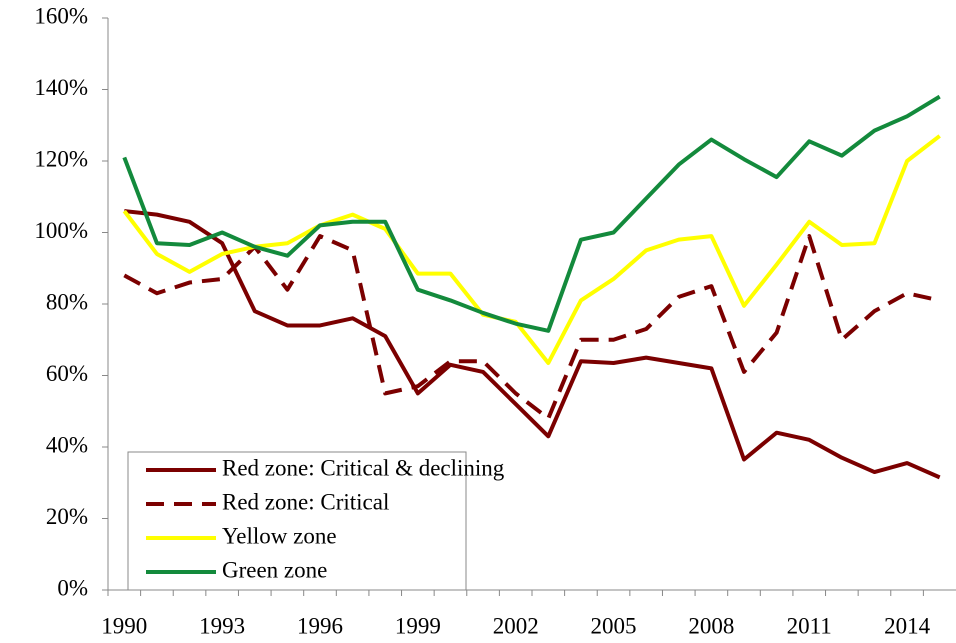  Describe the element at coordinates (297, 521) in the screenshot. I see `legend-box` at that location.